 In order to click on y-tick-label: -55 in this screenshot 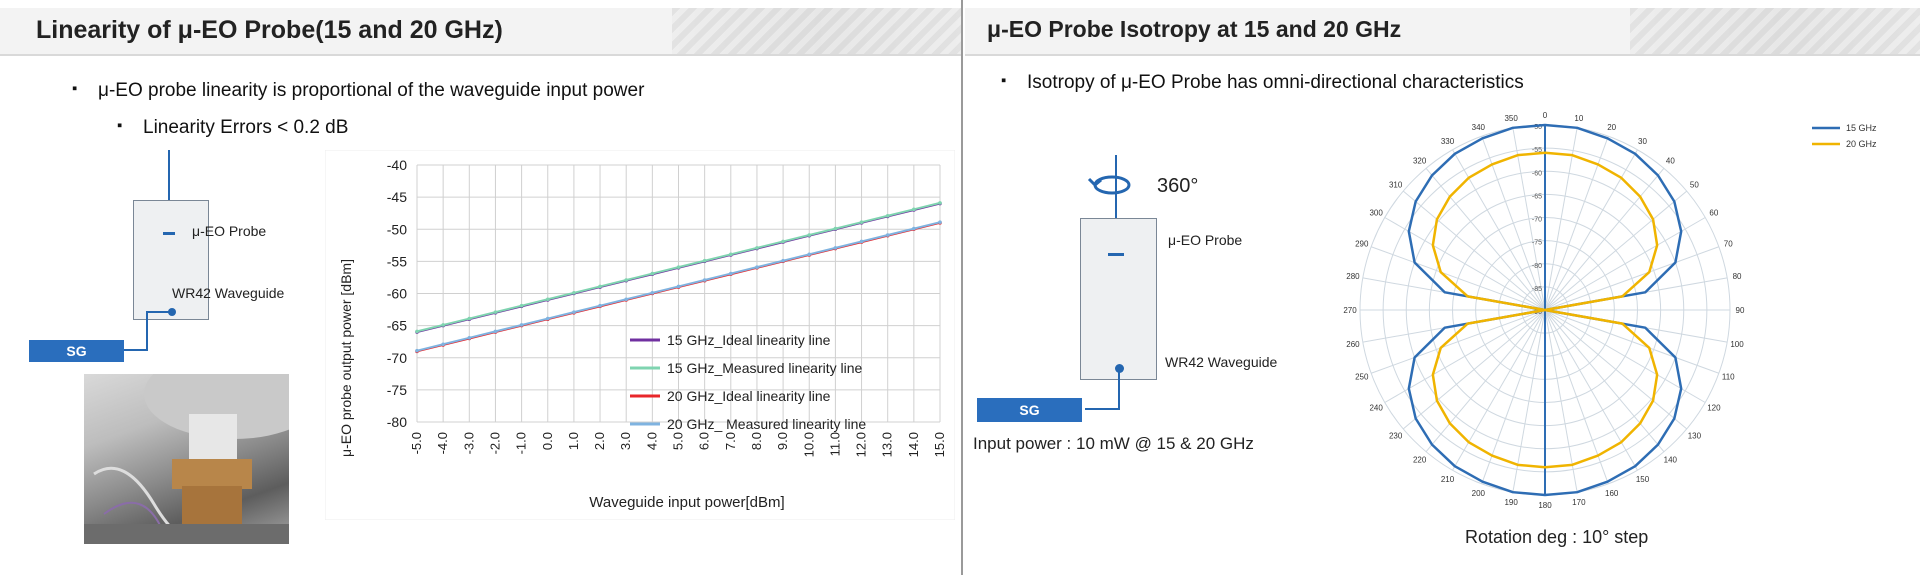, I will do `click(397, 261)`.